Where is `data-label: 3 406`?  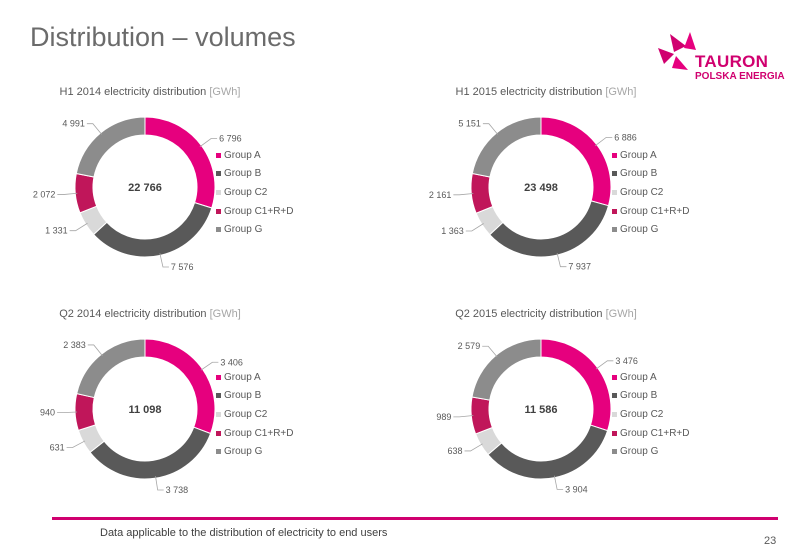 data-label: 3 406 is located at coordinates (231, 362).